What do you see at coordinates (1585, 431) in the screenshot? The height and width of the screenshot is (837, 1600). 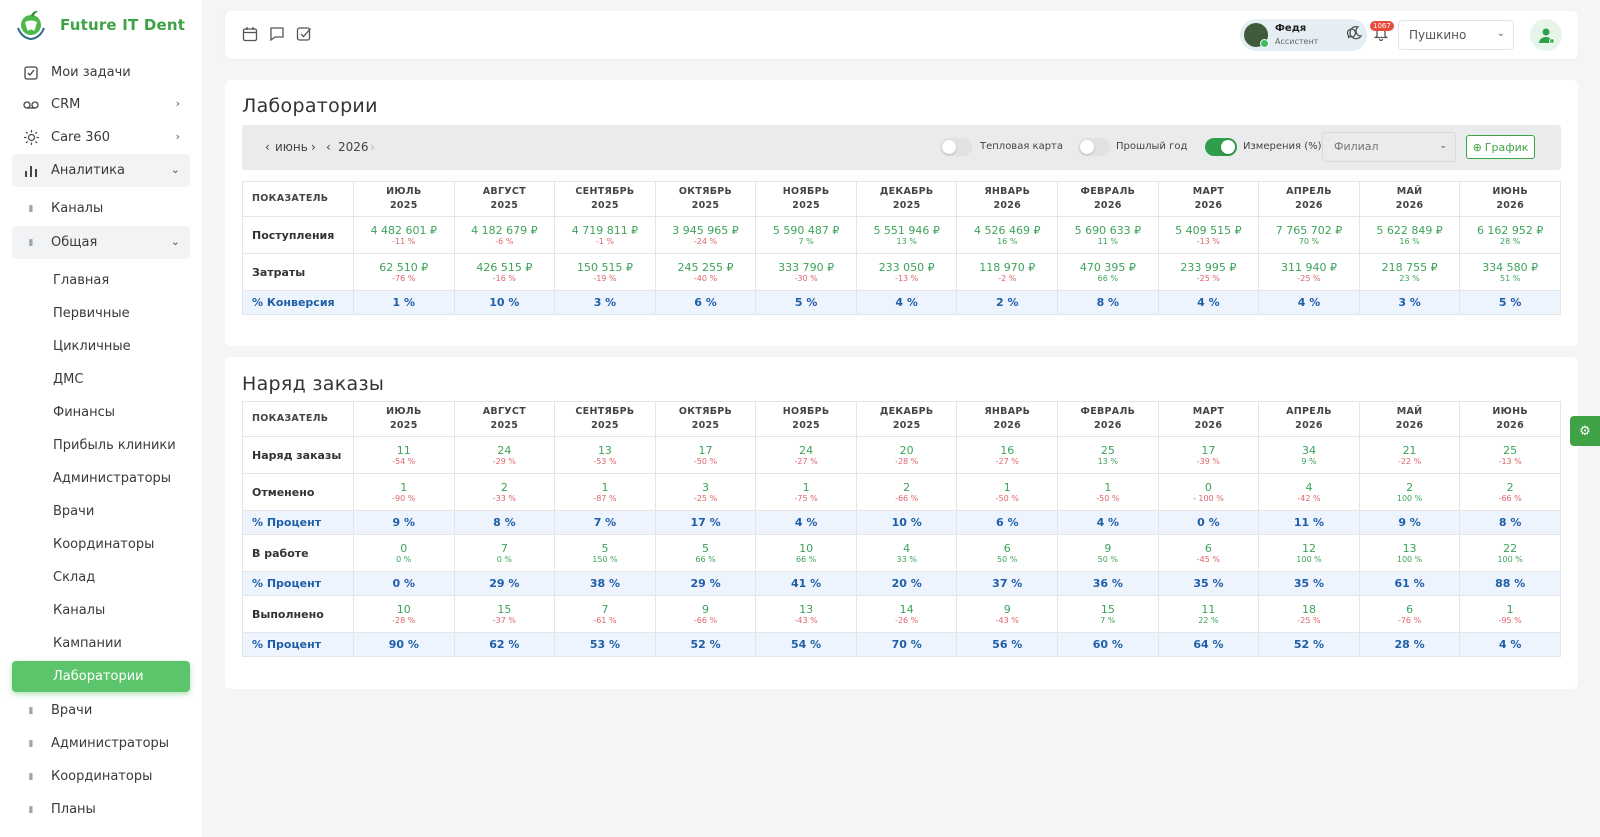 I see `settings-gear-icon: ⚙` at bounding box center [1585, 431].